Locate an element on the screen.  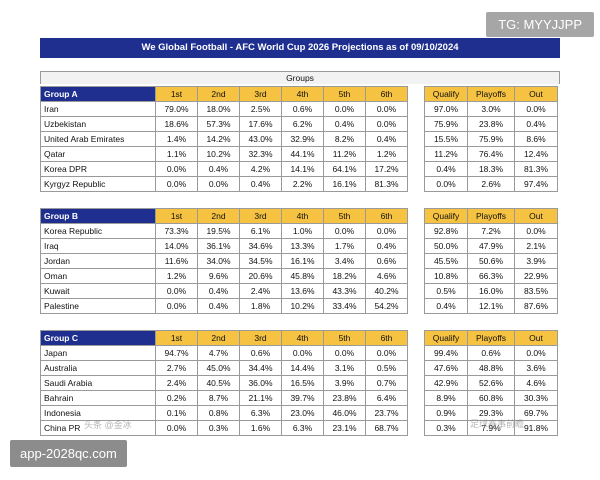
table-row: Iran 79.0% 18.0% 2.5% 0.6% 0.0% 0.0% is located at coordinates (224, 109).